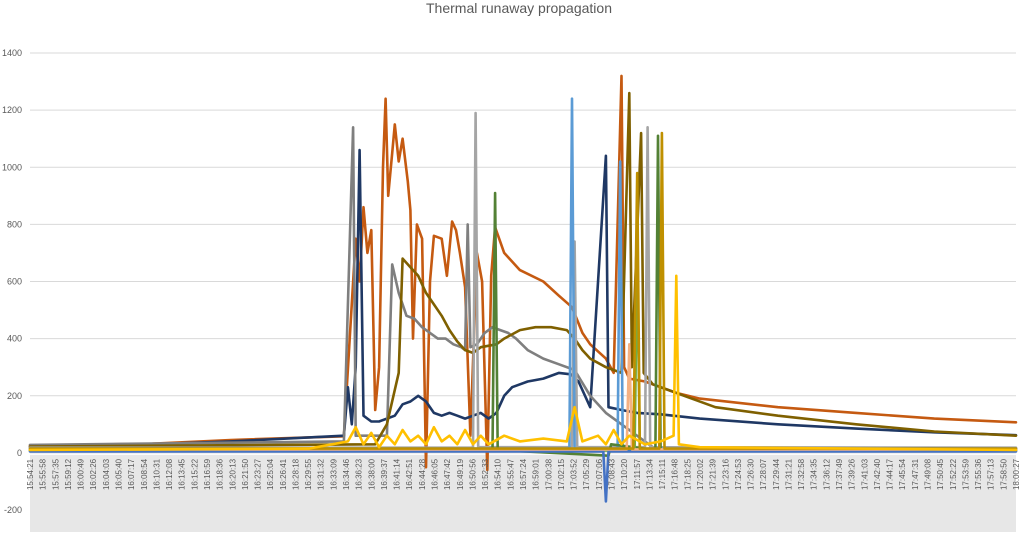 The image size is (1024, 533). I want to click on x-axis-band, so click(523, 493).